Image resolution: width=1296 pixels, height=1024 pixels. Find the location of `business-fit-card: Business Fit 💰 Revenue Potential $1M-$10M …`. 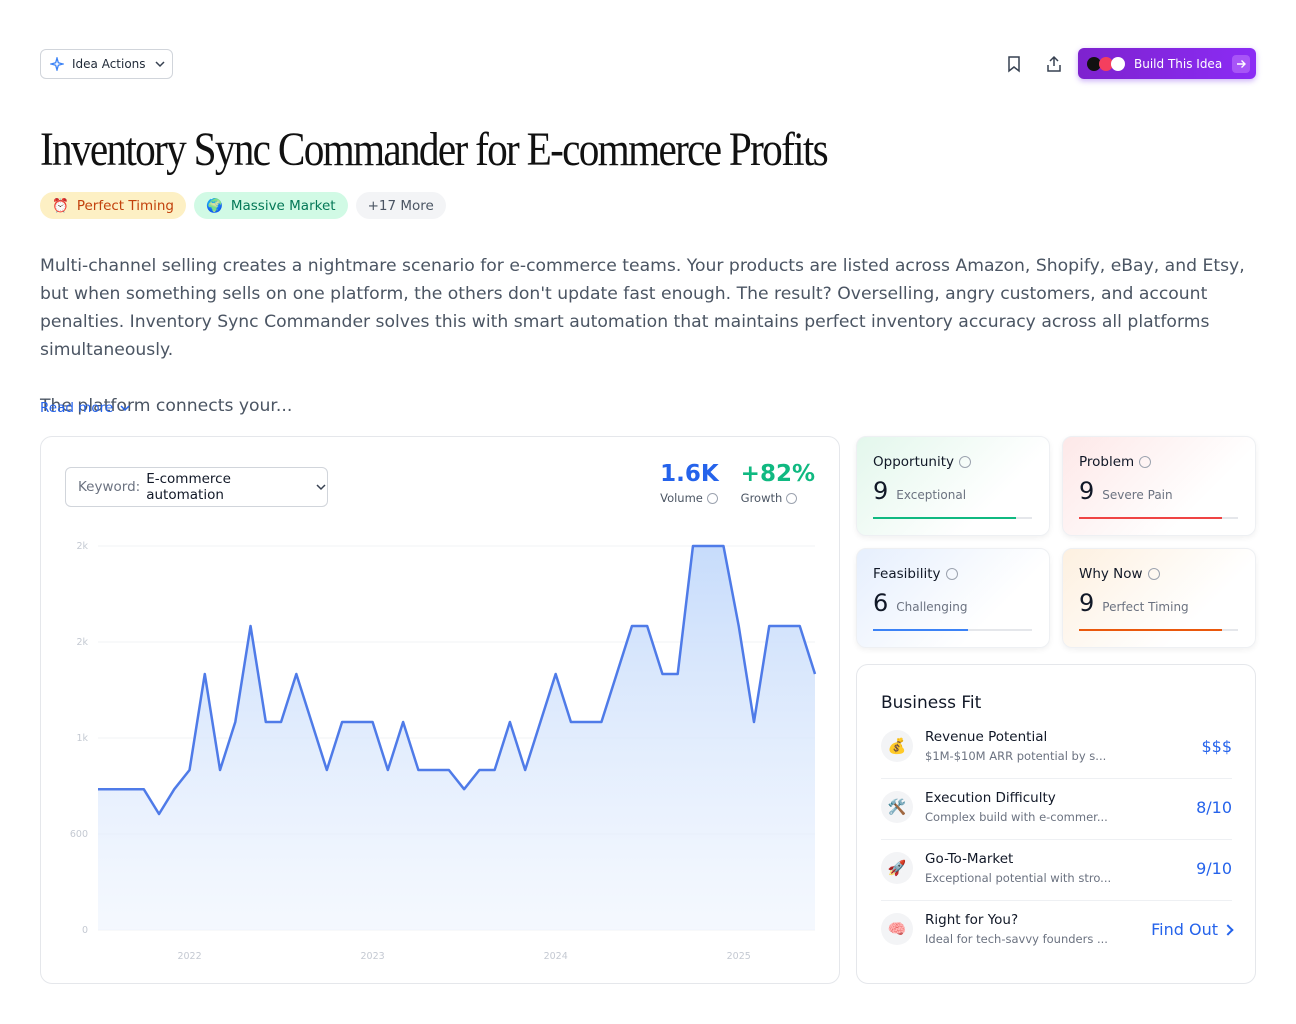

business-fit-card: Business Fit 💰 Revenue Potential $1M-$10M … is located at coordinates (1056, 824).